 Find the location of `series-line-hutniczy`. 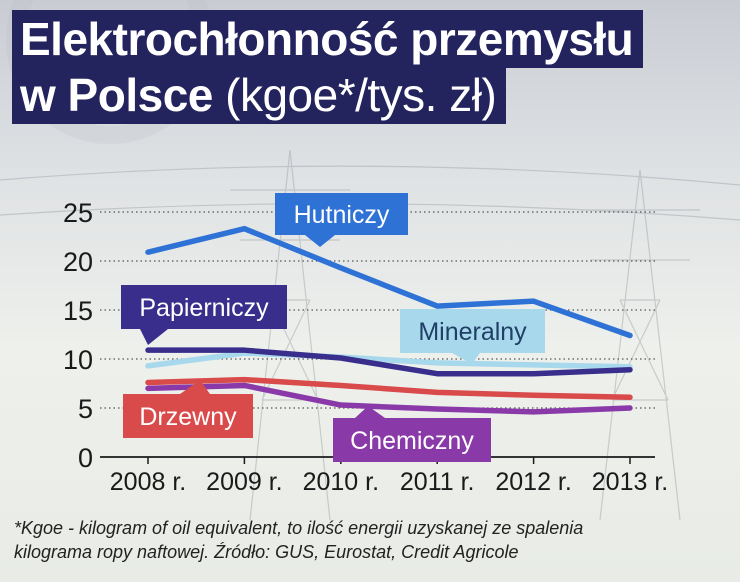

series-line-hutniczy is located at coordinates (389, 282).